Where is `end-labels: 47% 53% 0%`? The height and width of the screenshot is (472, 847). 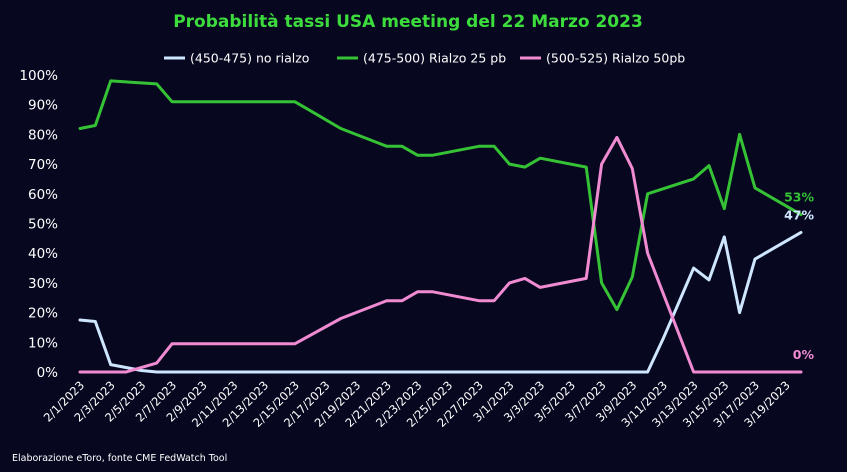 end-labels: 47% 53% 0% is located at coordinates (799, 276).